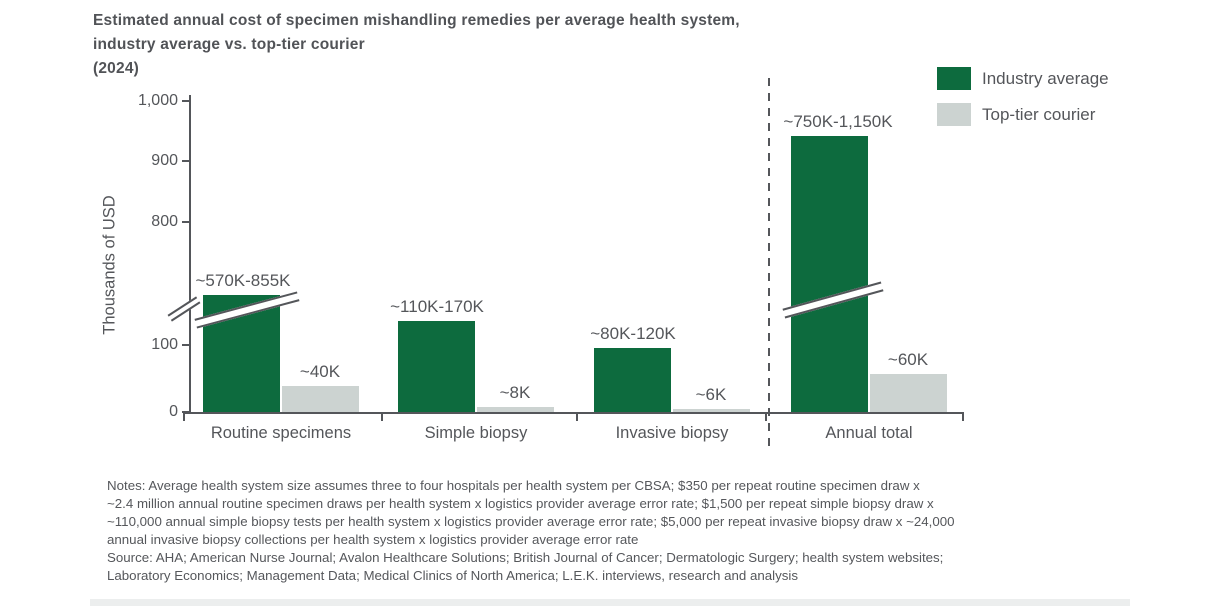  Describe the element at coordinates (633, 333) in the screenshot. I see `value-label-industry-invasive-biopsy: ~80K-120K` at that location.